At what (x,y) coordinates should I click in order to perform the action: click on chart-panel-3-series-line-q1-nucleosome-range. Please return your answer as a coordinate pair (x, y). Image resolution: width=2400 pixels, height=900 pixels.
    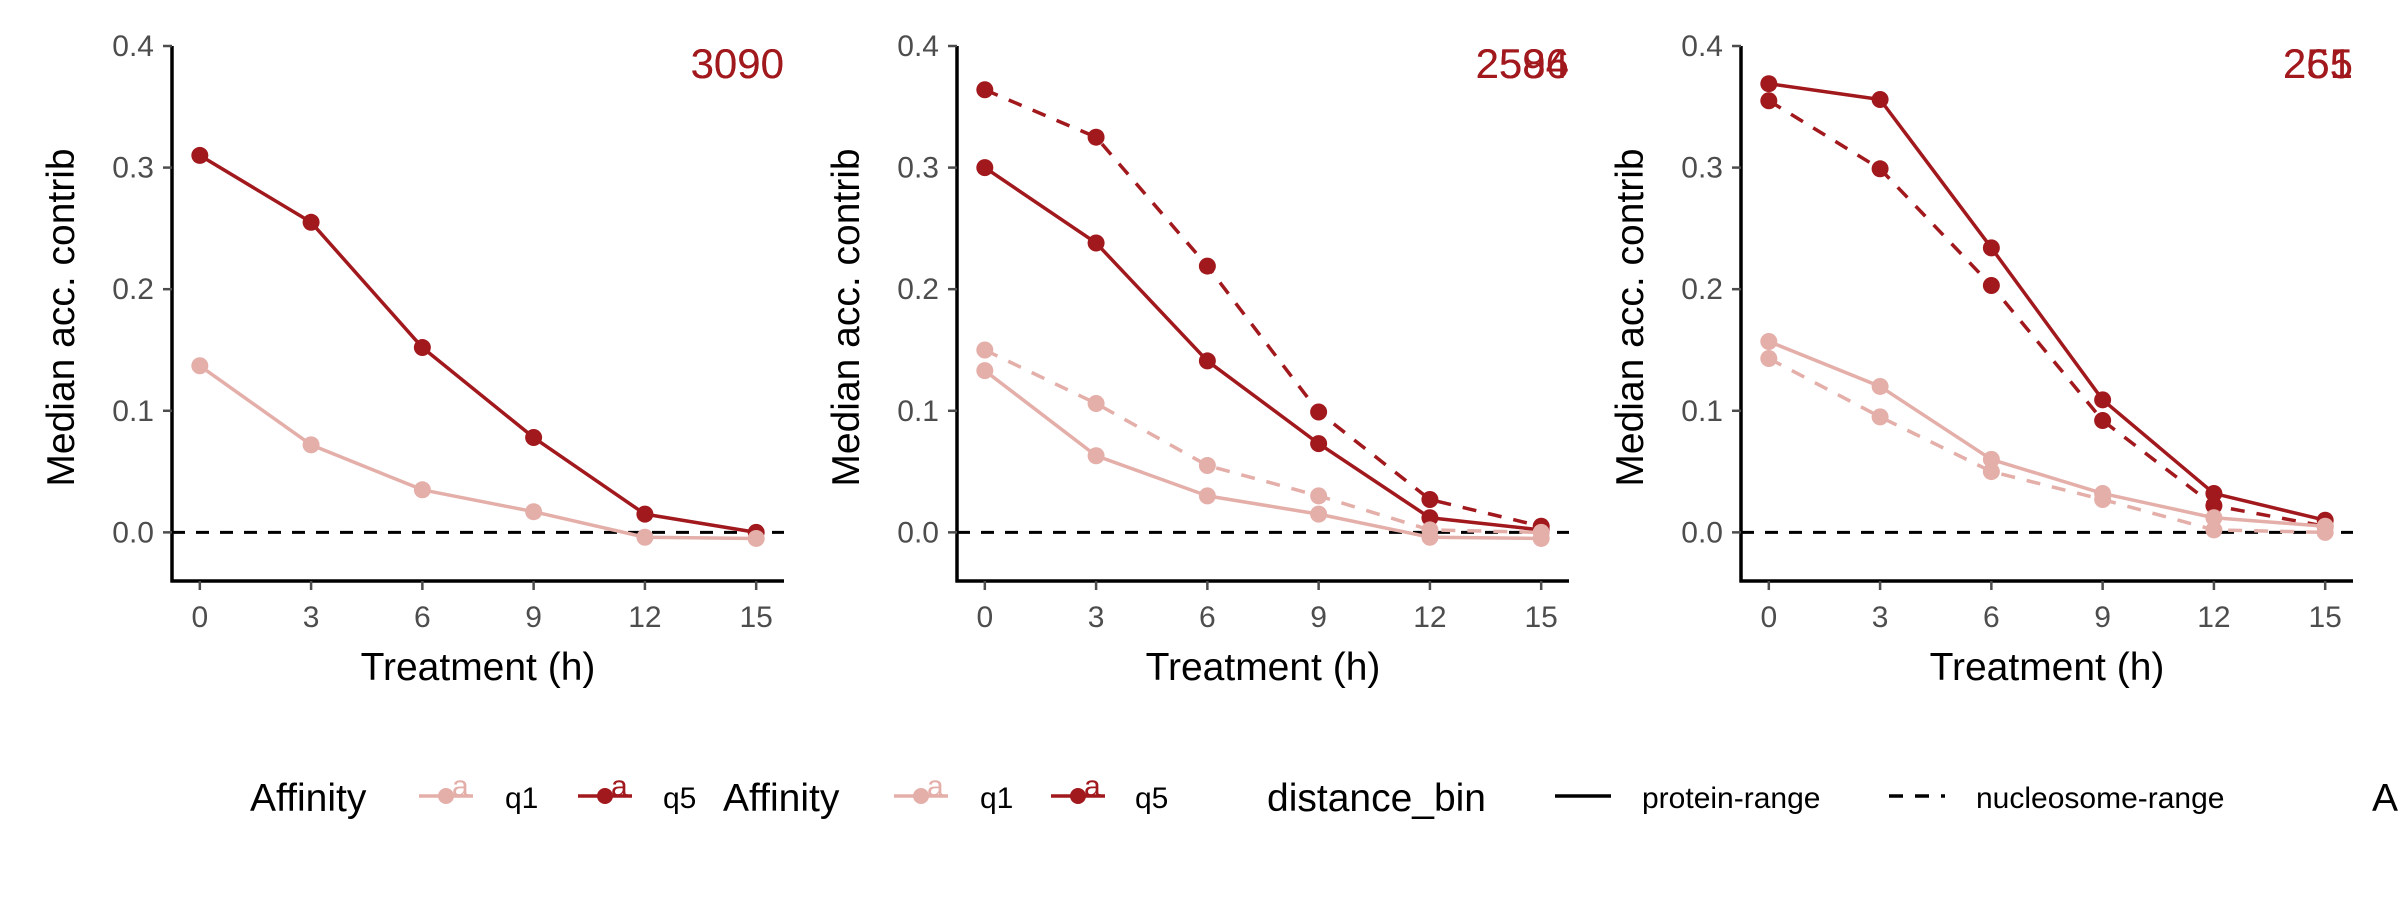
    Looking at the image, I should click on (2047, 445).